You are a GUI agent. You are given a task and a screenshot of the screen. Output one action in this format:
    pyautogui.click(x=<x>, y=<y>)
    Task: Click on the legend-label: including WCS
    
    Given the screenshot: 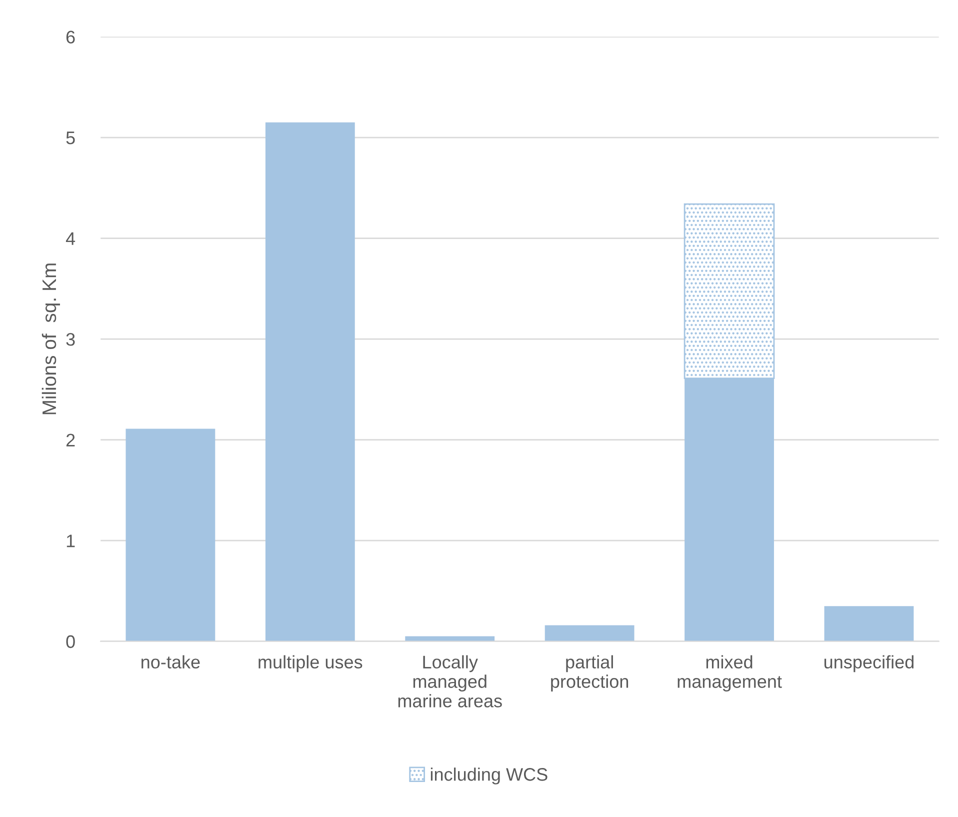 What is the action you would take?
    pyautogui.click(x=489, y=776)
    